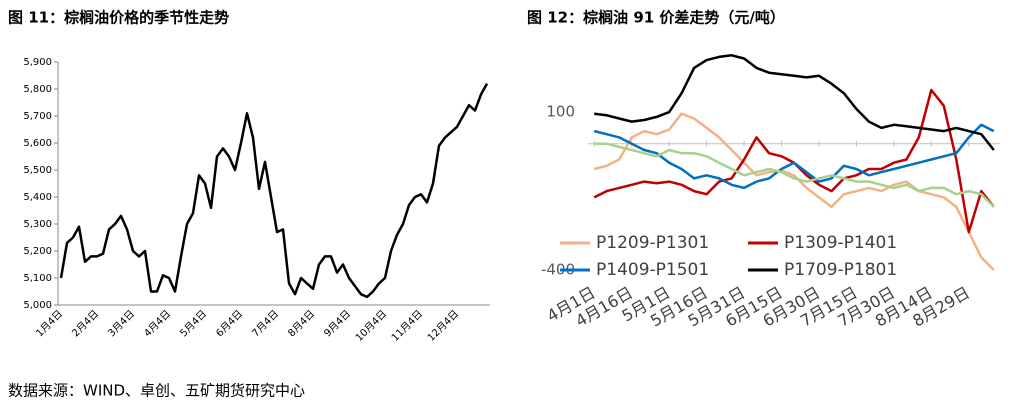 Image resolution: width=1017 pixels, height=411 pixels. I want to click on x-tick-label: 4月4日, so click(158, 324).